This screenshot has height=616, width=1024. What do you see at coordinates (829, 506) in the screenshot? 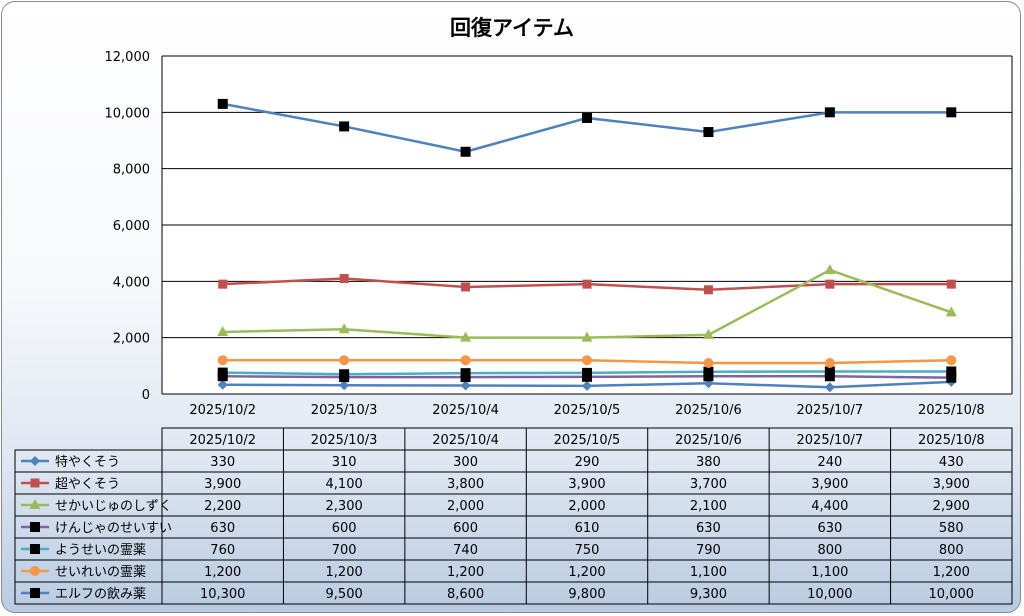
I see `table-value-cell: 4,400` at bounding box center [829, 506].